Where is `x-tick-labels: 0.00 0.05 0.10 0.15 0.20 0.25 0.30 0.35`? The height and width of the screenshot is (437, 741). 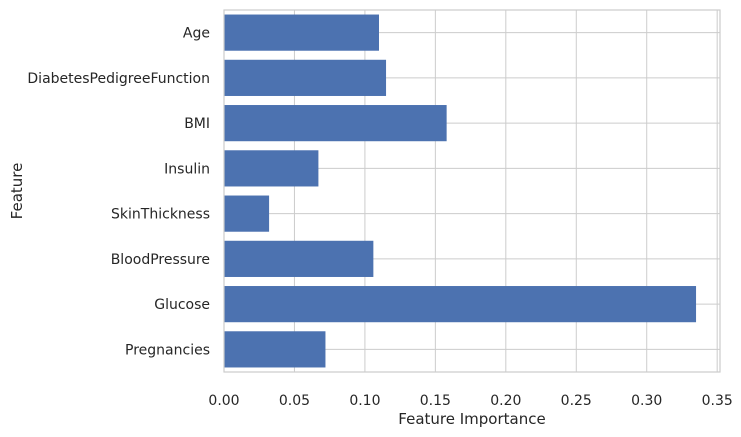 x-tick-labels: 0.00 0.05 0.10 0.15 0.20 0.25 0.30 0.35 is located at coordinates (470, 401).